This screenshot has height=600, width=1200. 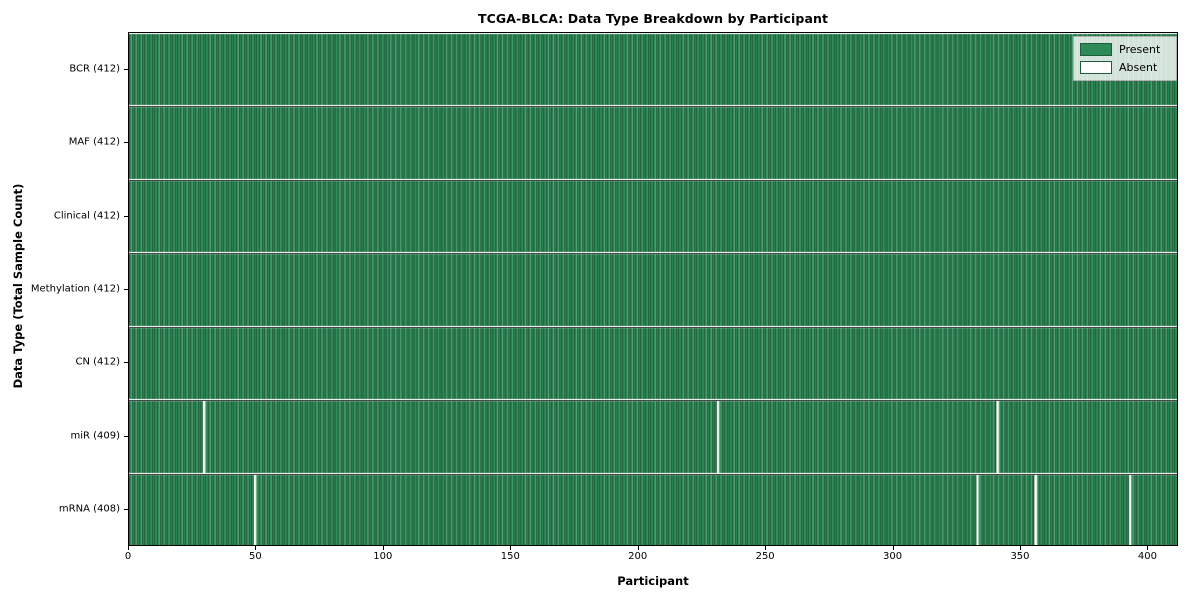 What do you see at coordinates (89, 509) in the screenshot?
I see `y-axis-tick-label: mRNA (408)` at bounding box center [89, 509].